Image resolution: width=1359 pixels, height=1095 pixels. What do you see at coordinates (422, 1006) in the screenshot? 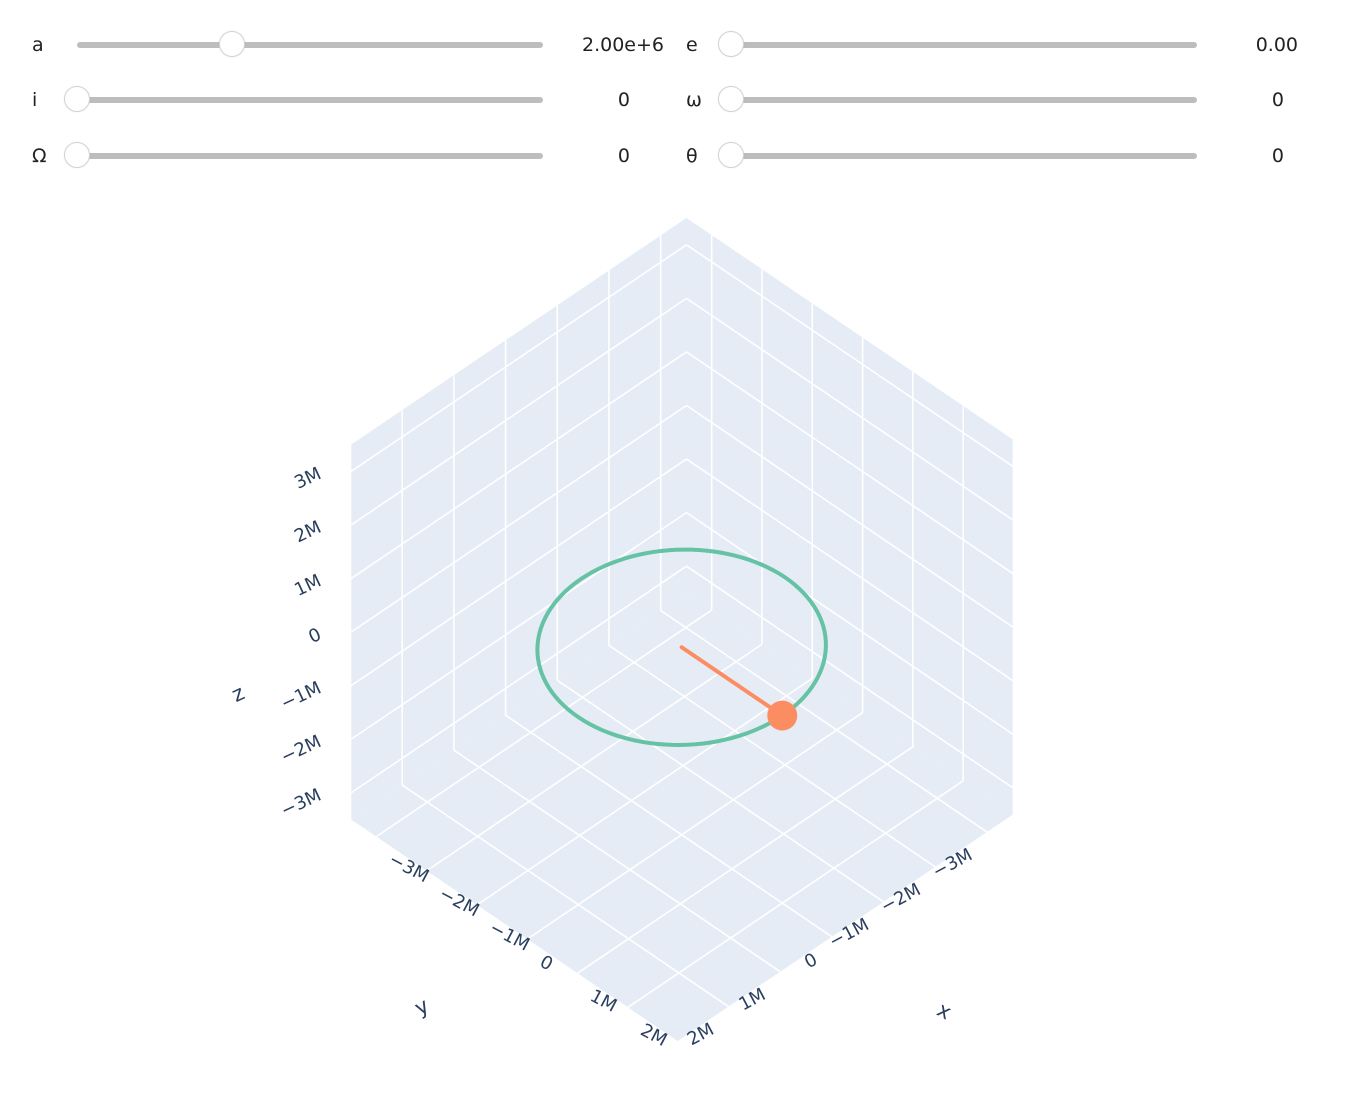
I see `y-axis-title: y` at bounding box center [422, 1006].